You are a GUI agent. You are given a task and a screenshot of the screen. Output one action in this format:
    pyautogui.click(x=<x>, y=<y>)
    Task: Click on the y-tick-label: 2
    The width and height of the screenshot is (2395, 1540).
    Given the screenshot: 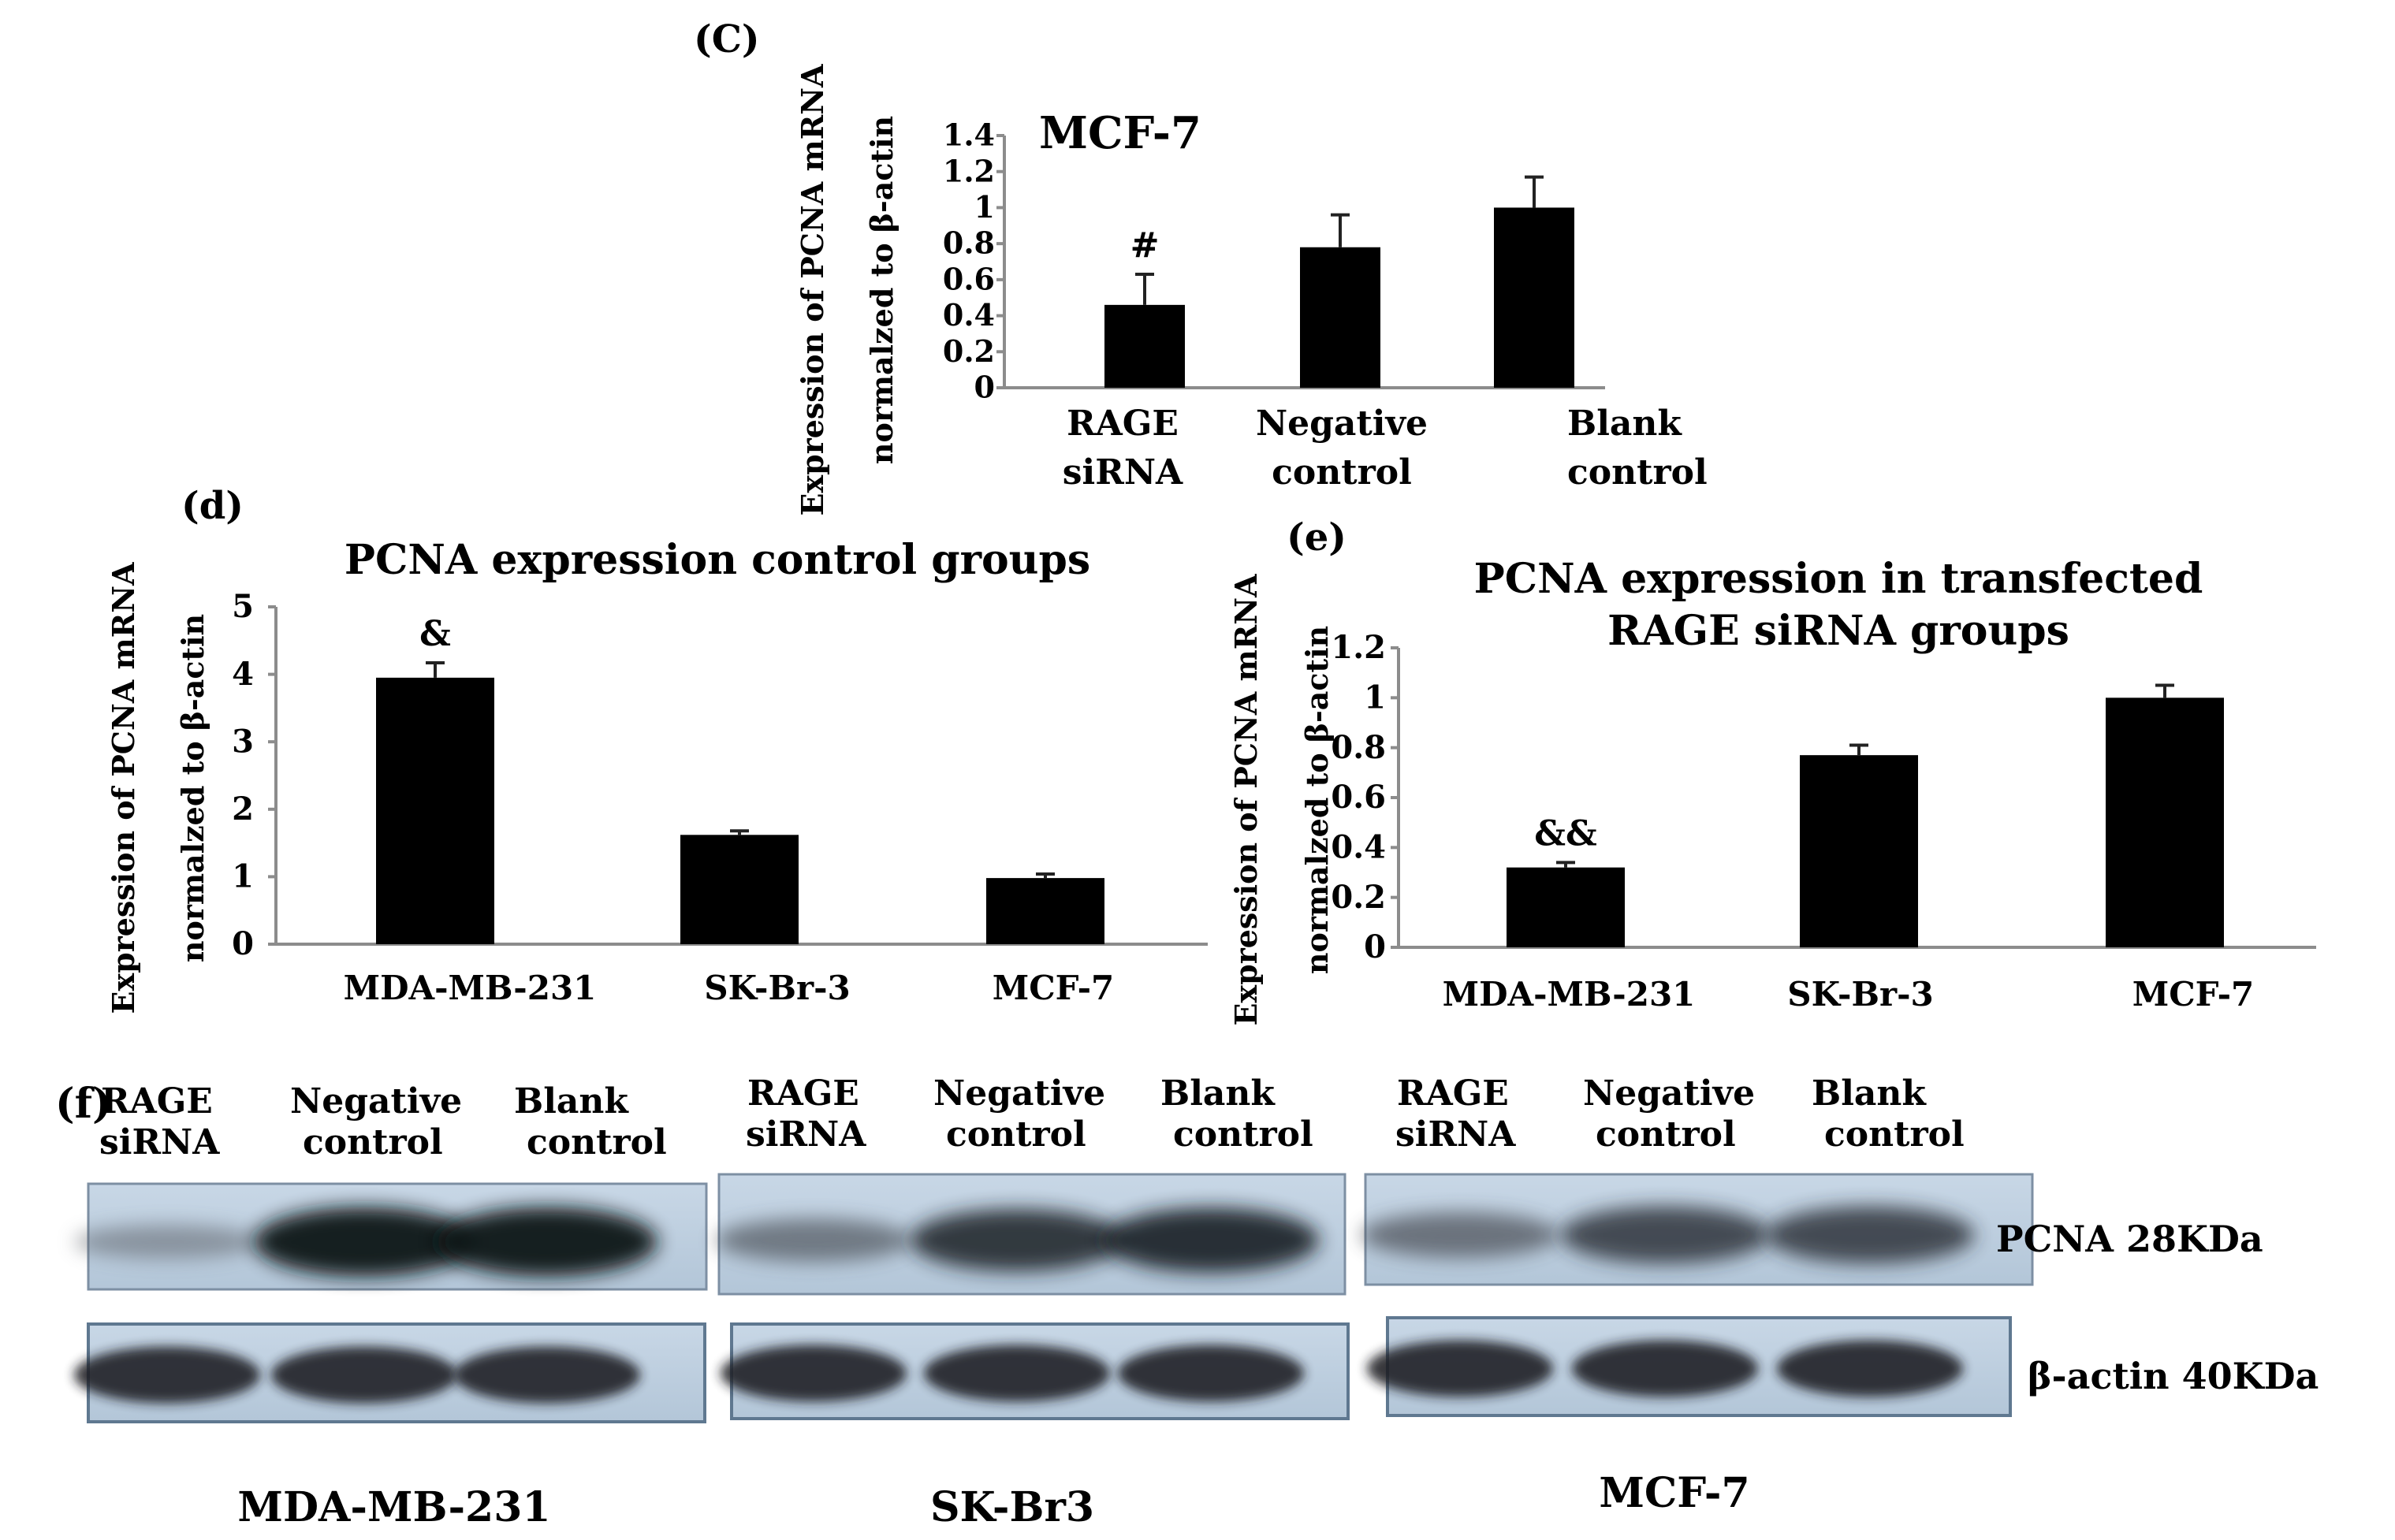 What is the action you would take?
    pyautogui.click(x=243, y=809)
    